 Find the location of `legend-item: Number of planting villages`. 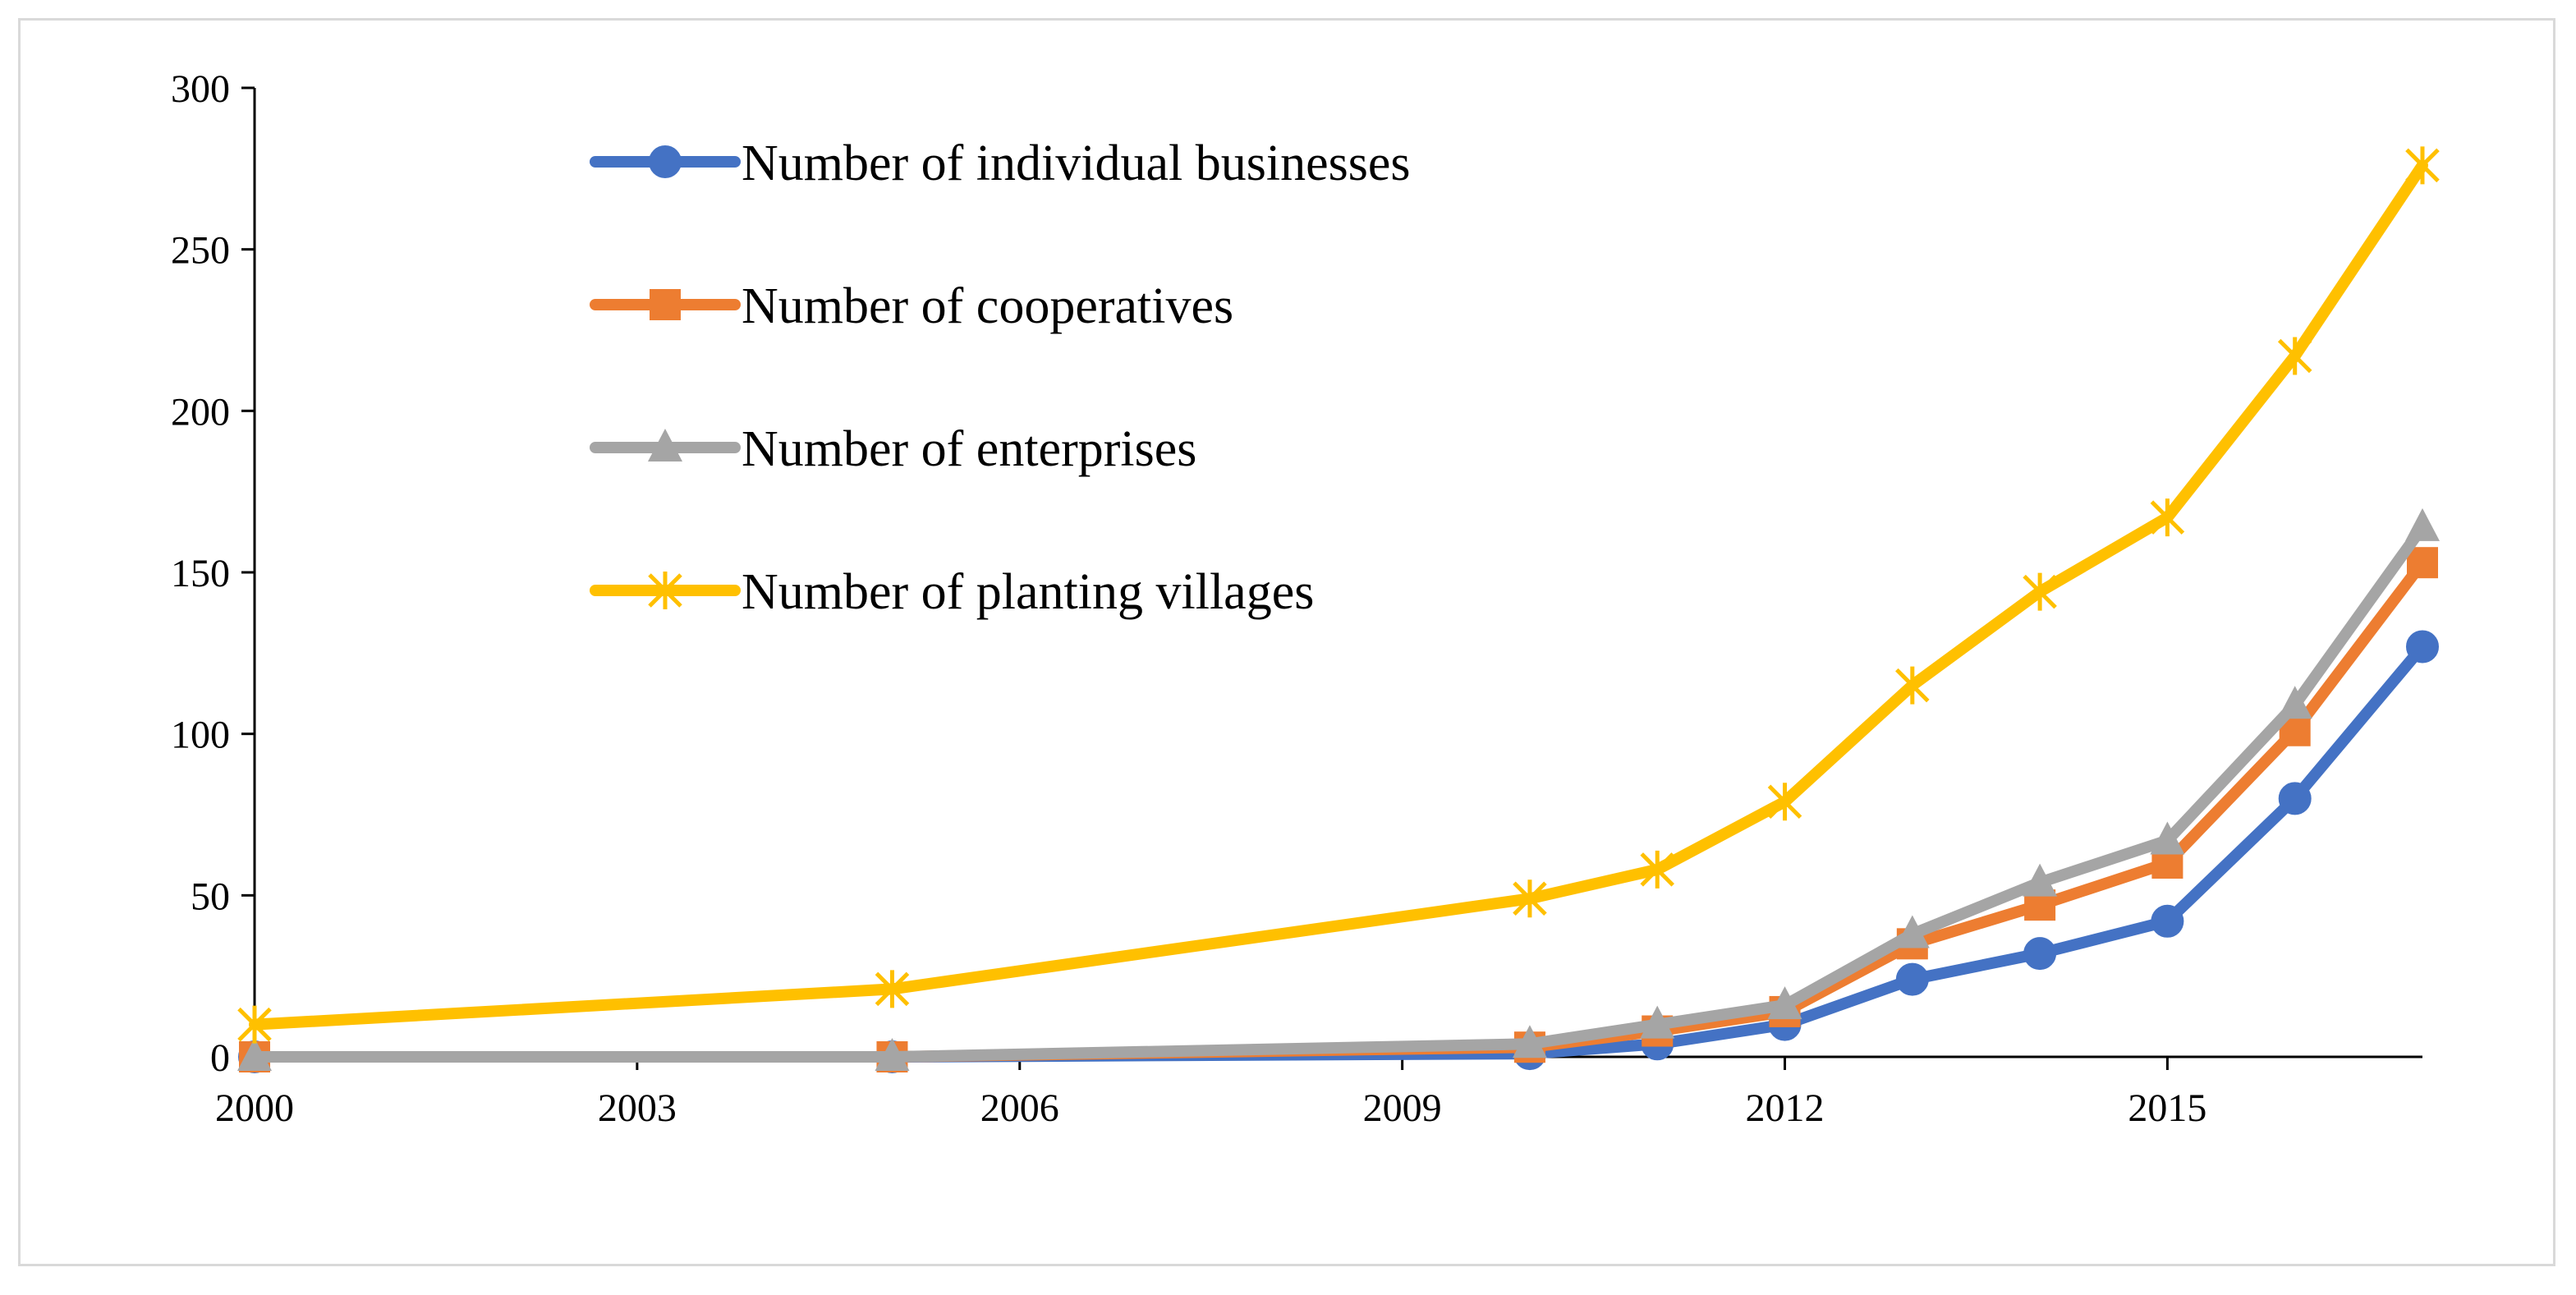

legend-item: Number of planting villages is located at coordinates (952, 592).